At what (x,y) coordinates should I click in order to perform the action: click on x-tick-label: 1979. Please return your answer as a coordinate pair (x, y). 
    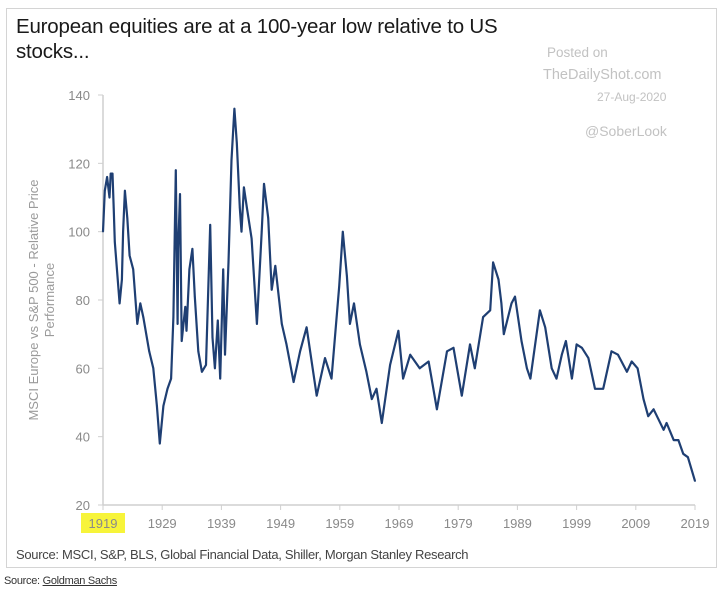
    Looking at the image, I should click on (458, 523).